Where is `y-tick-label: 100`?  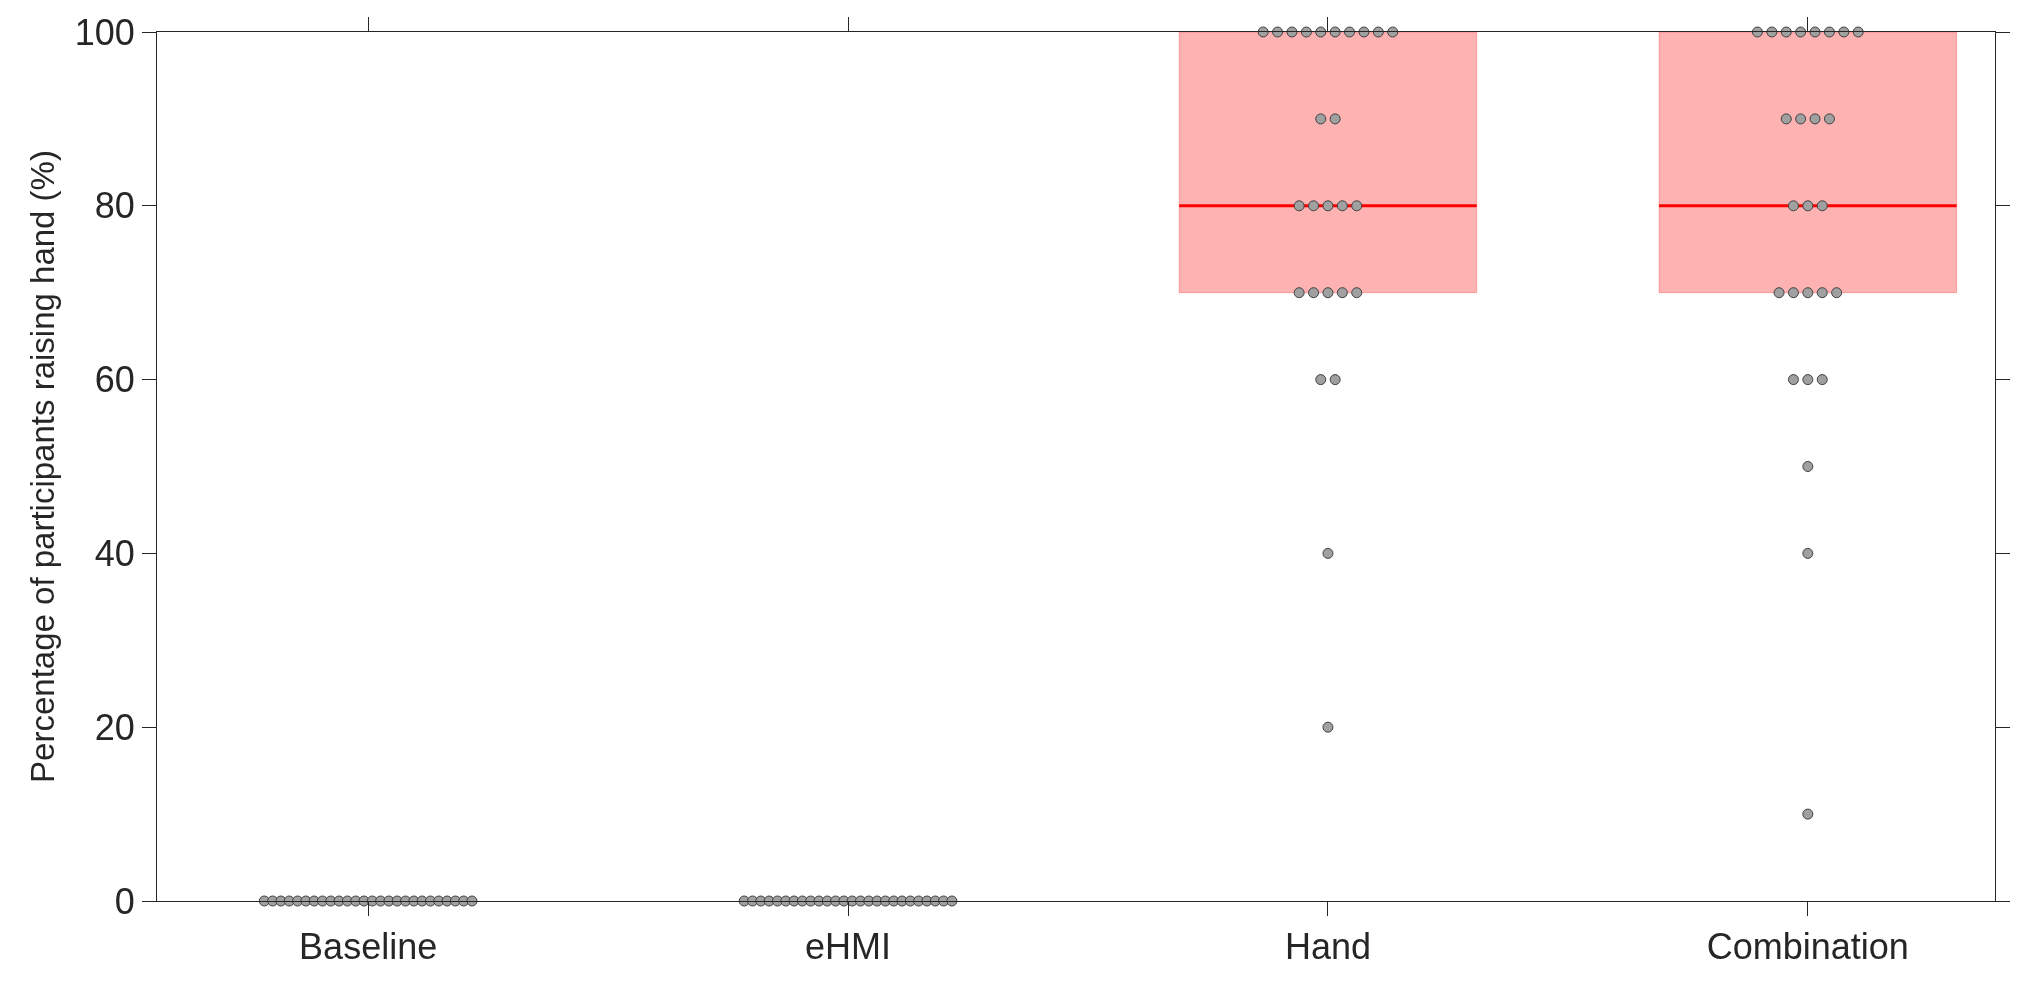 y-tick-label: 100 is located at coordinates (104, 32).